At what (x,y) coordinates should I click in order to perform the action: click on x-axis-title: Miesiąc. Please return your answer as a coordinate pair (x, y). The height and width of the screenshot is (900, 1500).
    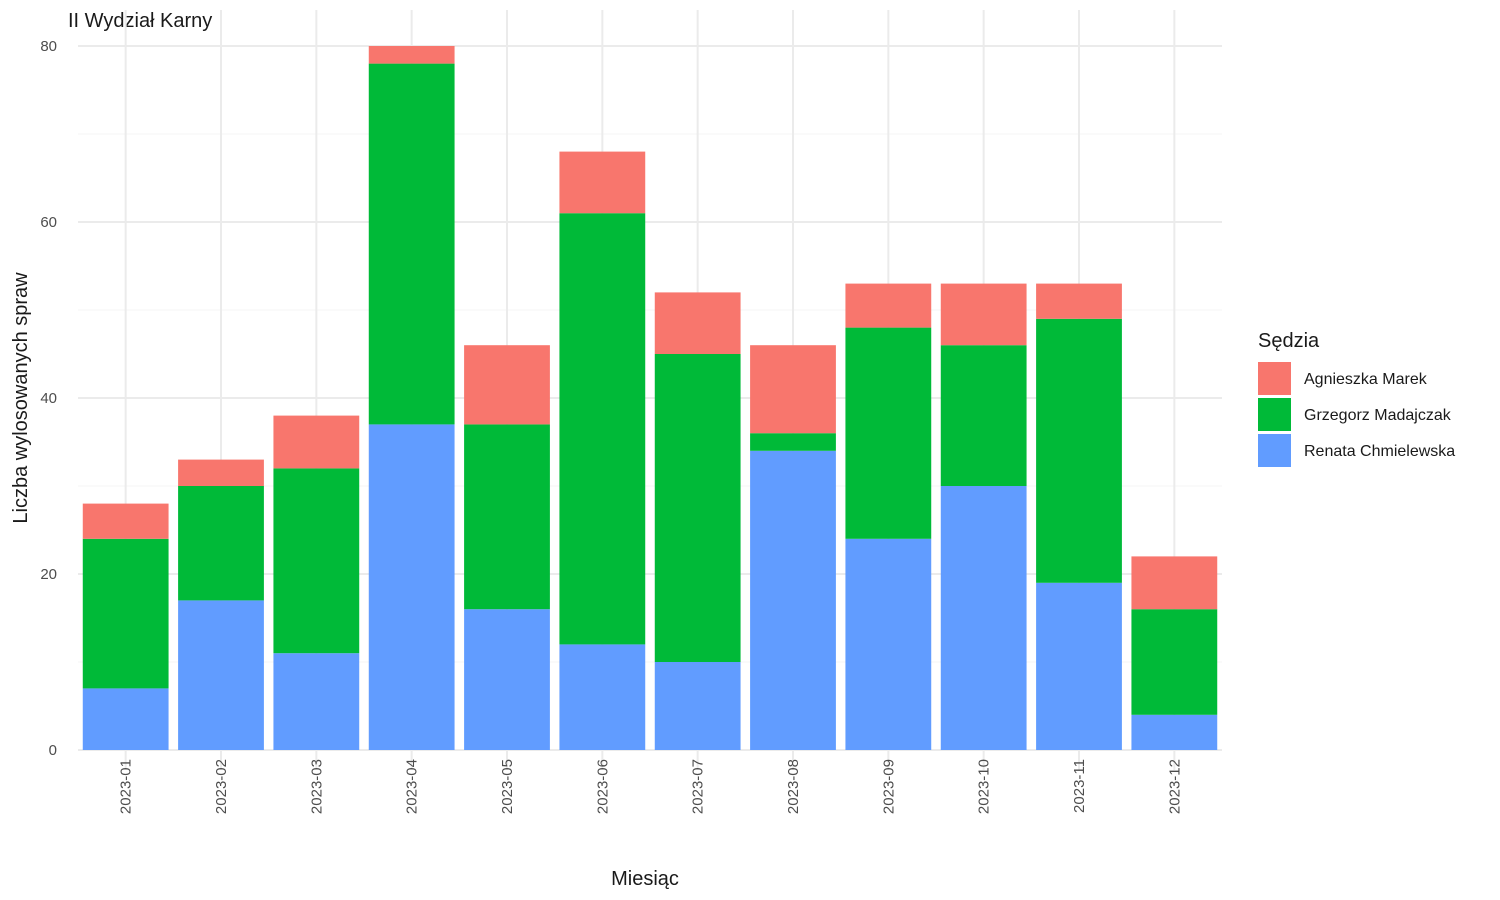
    Looking at the image, I should click on (645, 879).